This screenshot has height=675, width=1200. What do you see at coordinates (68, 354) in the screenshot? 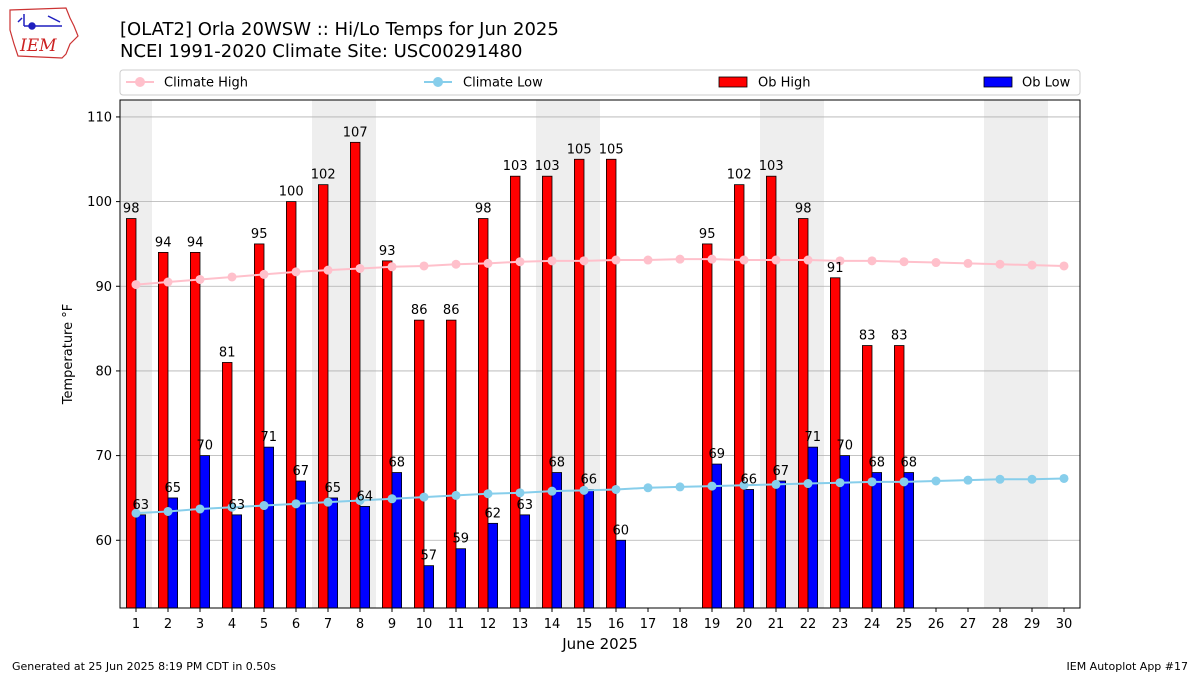
I see `y-axis-title: Temperature °F` at bounding box center [68, 354].